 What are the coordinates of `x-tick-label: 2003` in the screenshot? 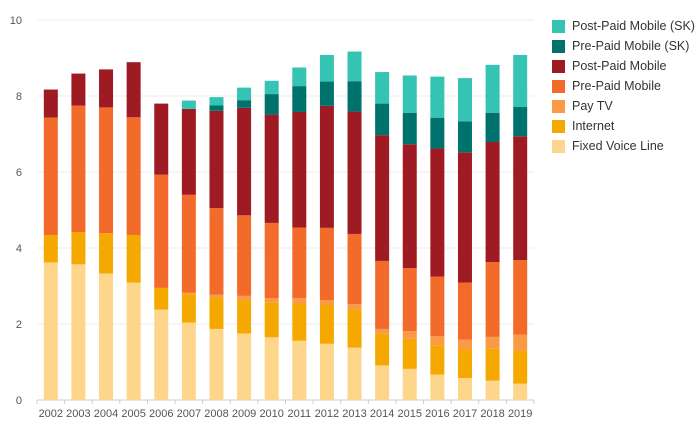 It's located at (78, 414).